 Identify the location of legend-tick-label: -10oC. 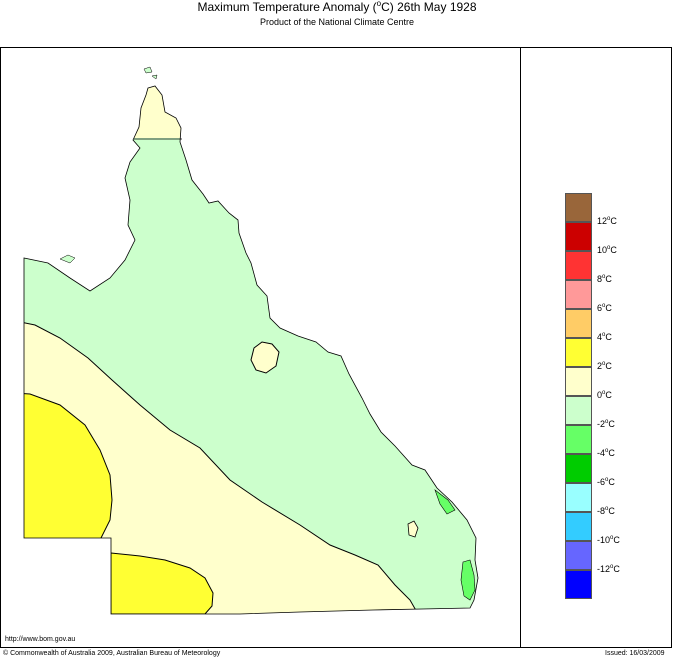
(608, 540).